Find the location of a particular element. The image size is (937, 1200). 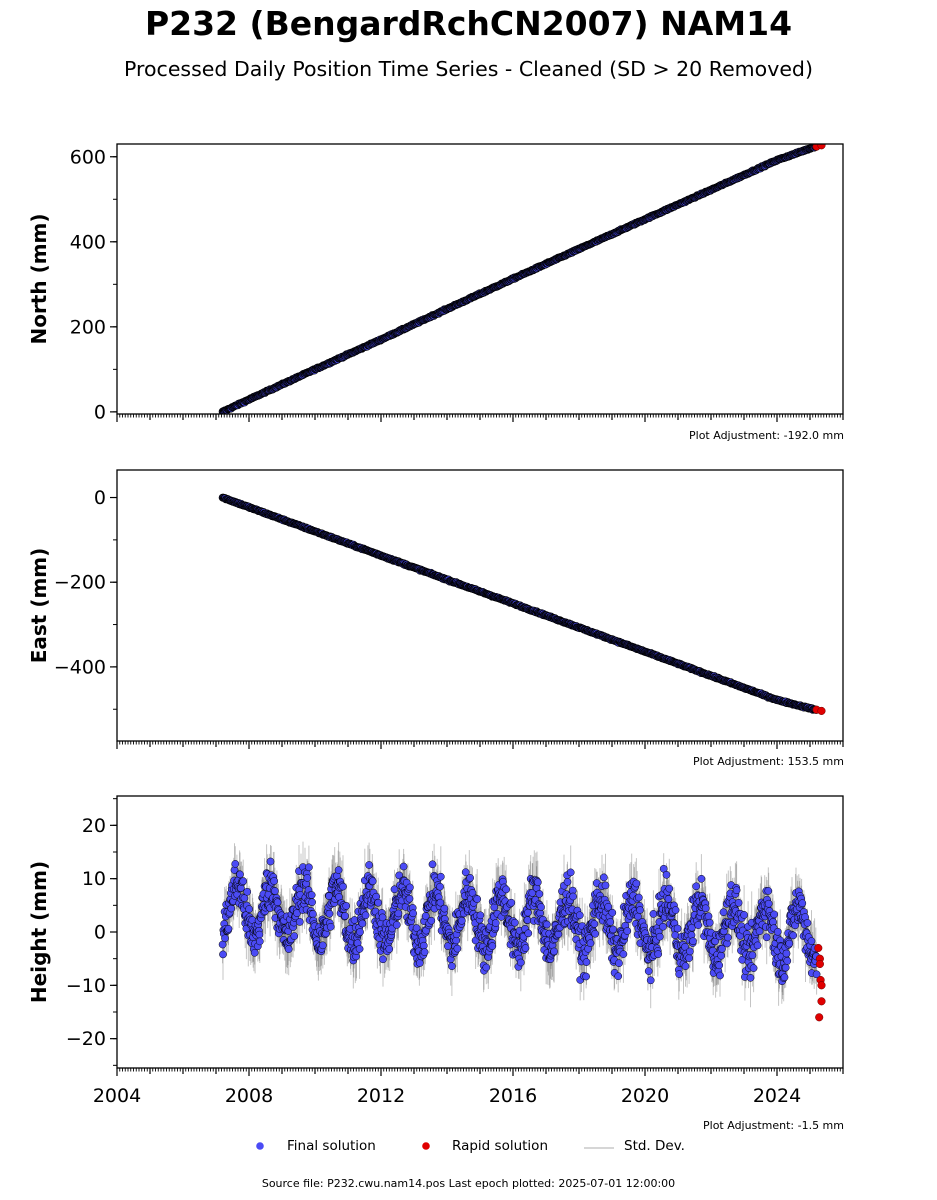

east-ytick-label: 0 is located at coordinates (100, 498).